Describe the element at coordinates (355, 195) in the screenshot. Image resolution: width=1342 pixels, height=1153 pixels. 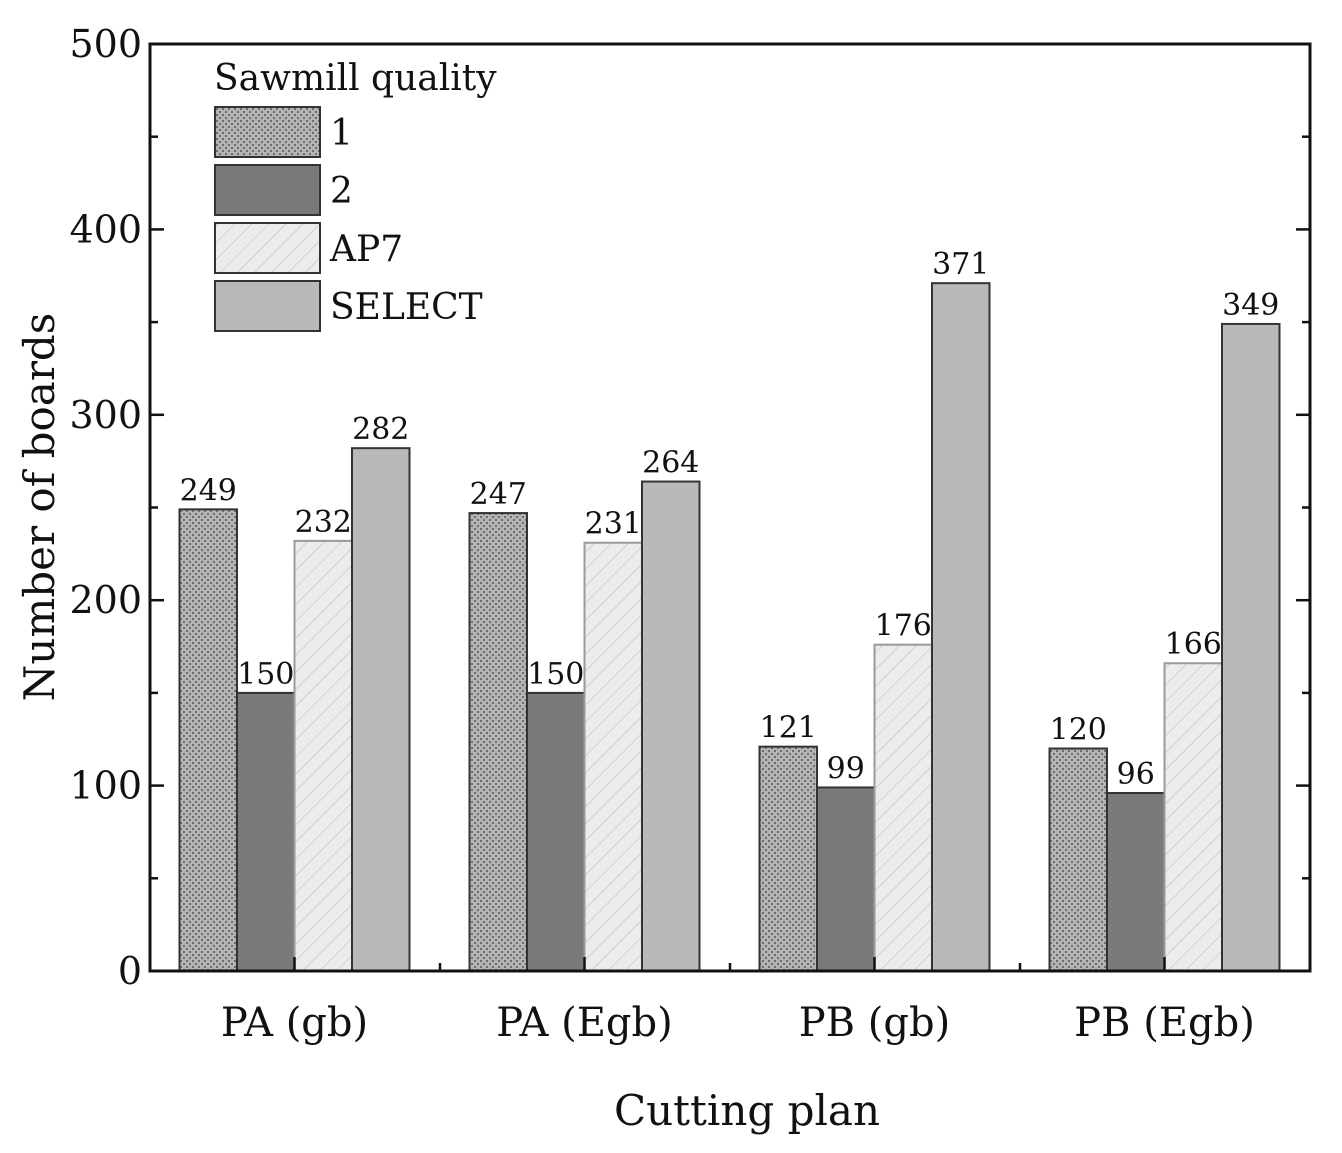
I see `legend: Sawmill quality 1 2 AP7 SELECT` at that location.